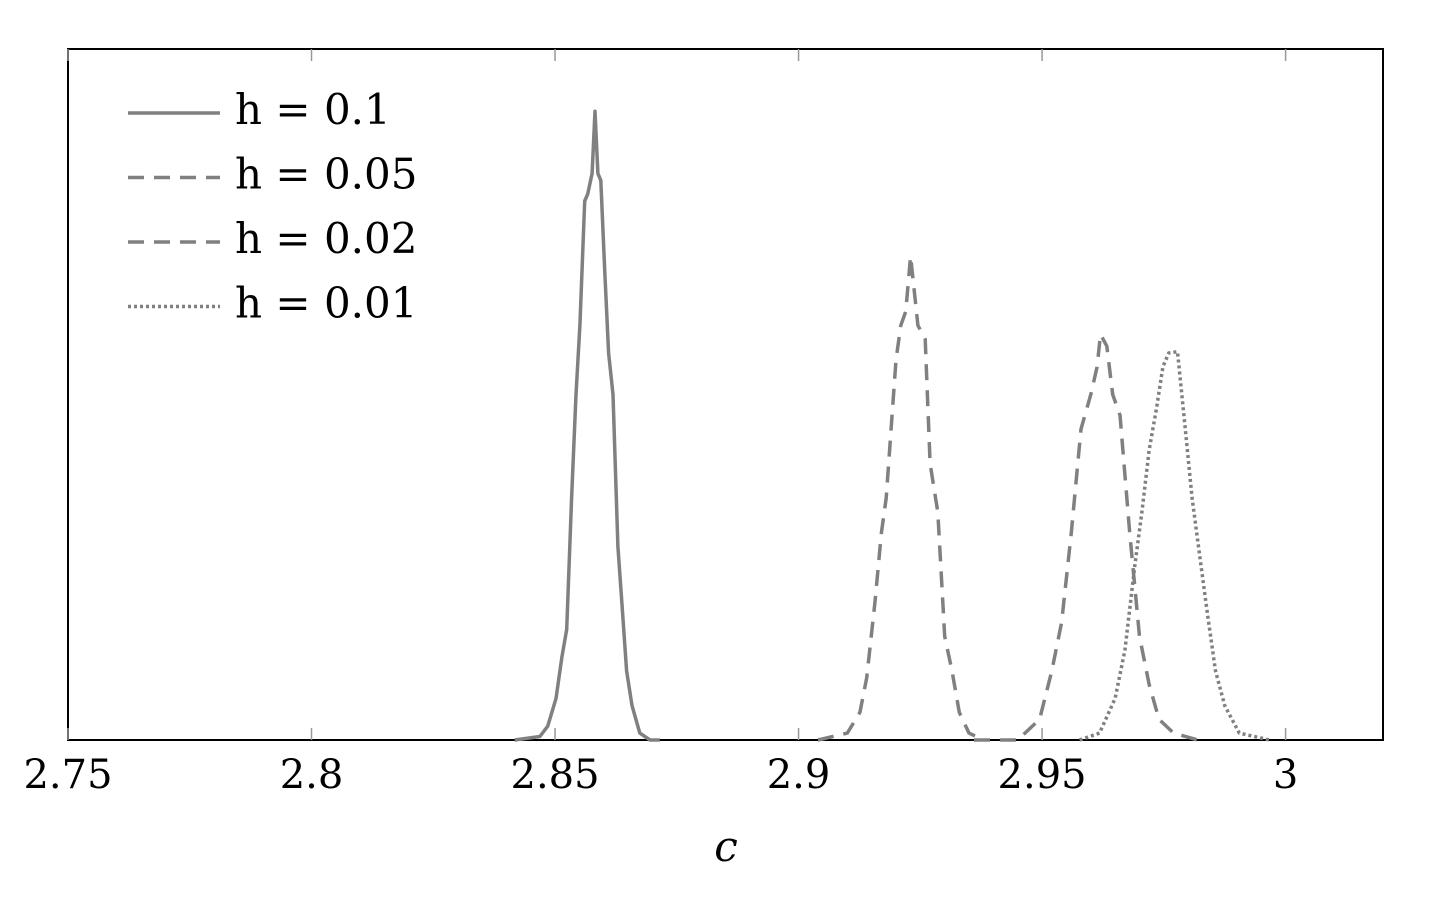  Describe the element at coordinates (313, 109) in the screenshot. I see `legend-label: h = 0.1` at that location.